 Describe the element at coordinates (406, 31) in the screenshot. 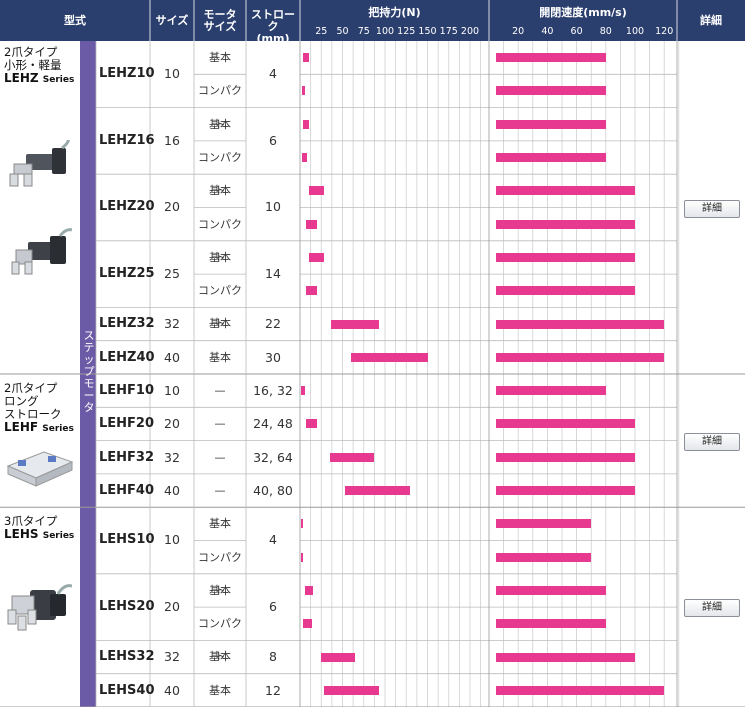

I see `force-tick-label: 125` at that location.